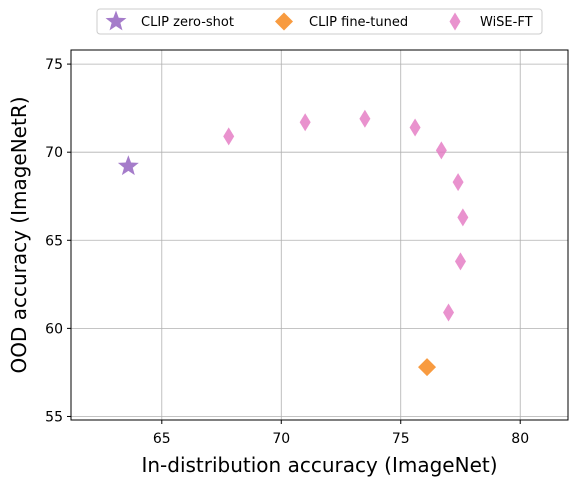 This screenshot has width=577, height=486. I want to click on legend-wise-ft-label: WiSE-FT, so click(506, 22).